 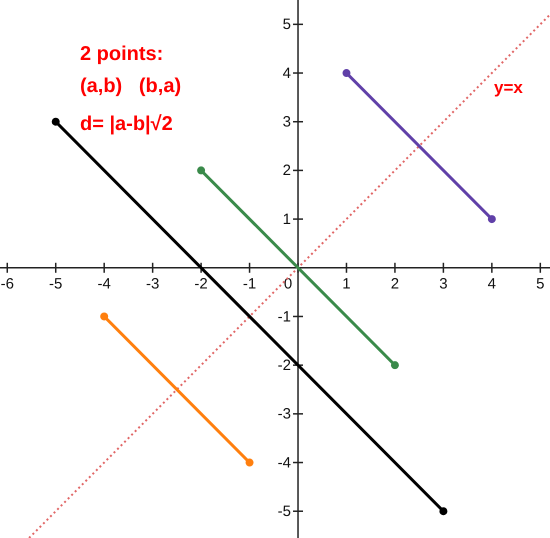 I want to click on x-tick-label: -5, so click(x=55, y=283).